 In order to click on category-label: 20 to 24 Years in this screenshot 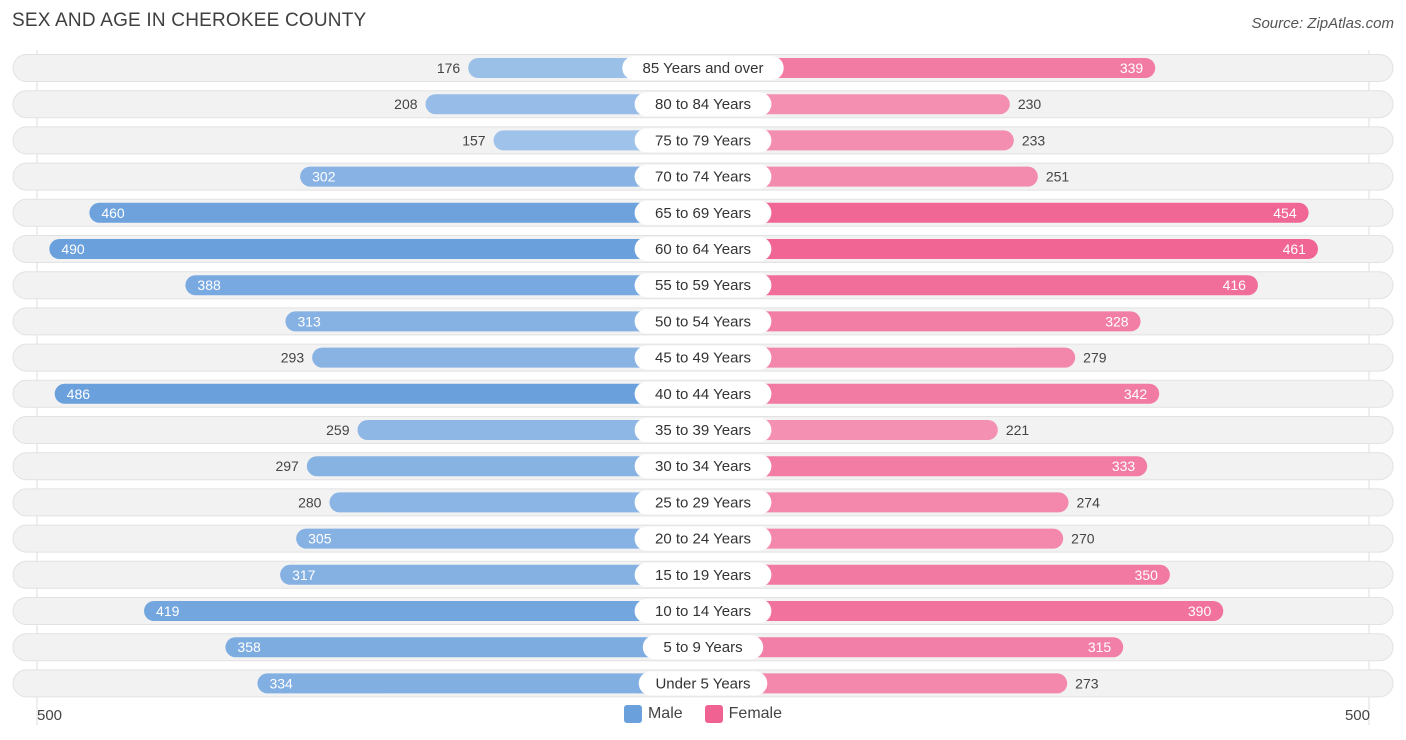, I will do `click(703, 539)`.